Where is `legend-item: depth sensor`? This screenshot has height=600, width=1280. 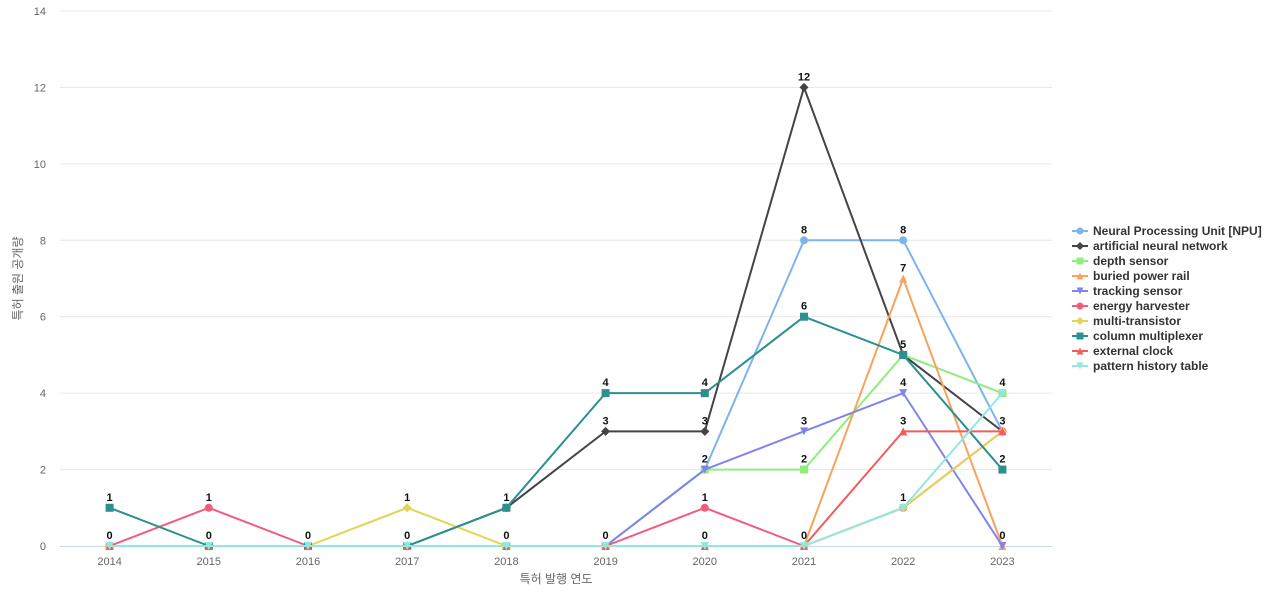 legend-item: depth sensor is located at coordinates (1120, 261).